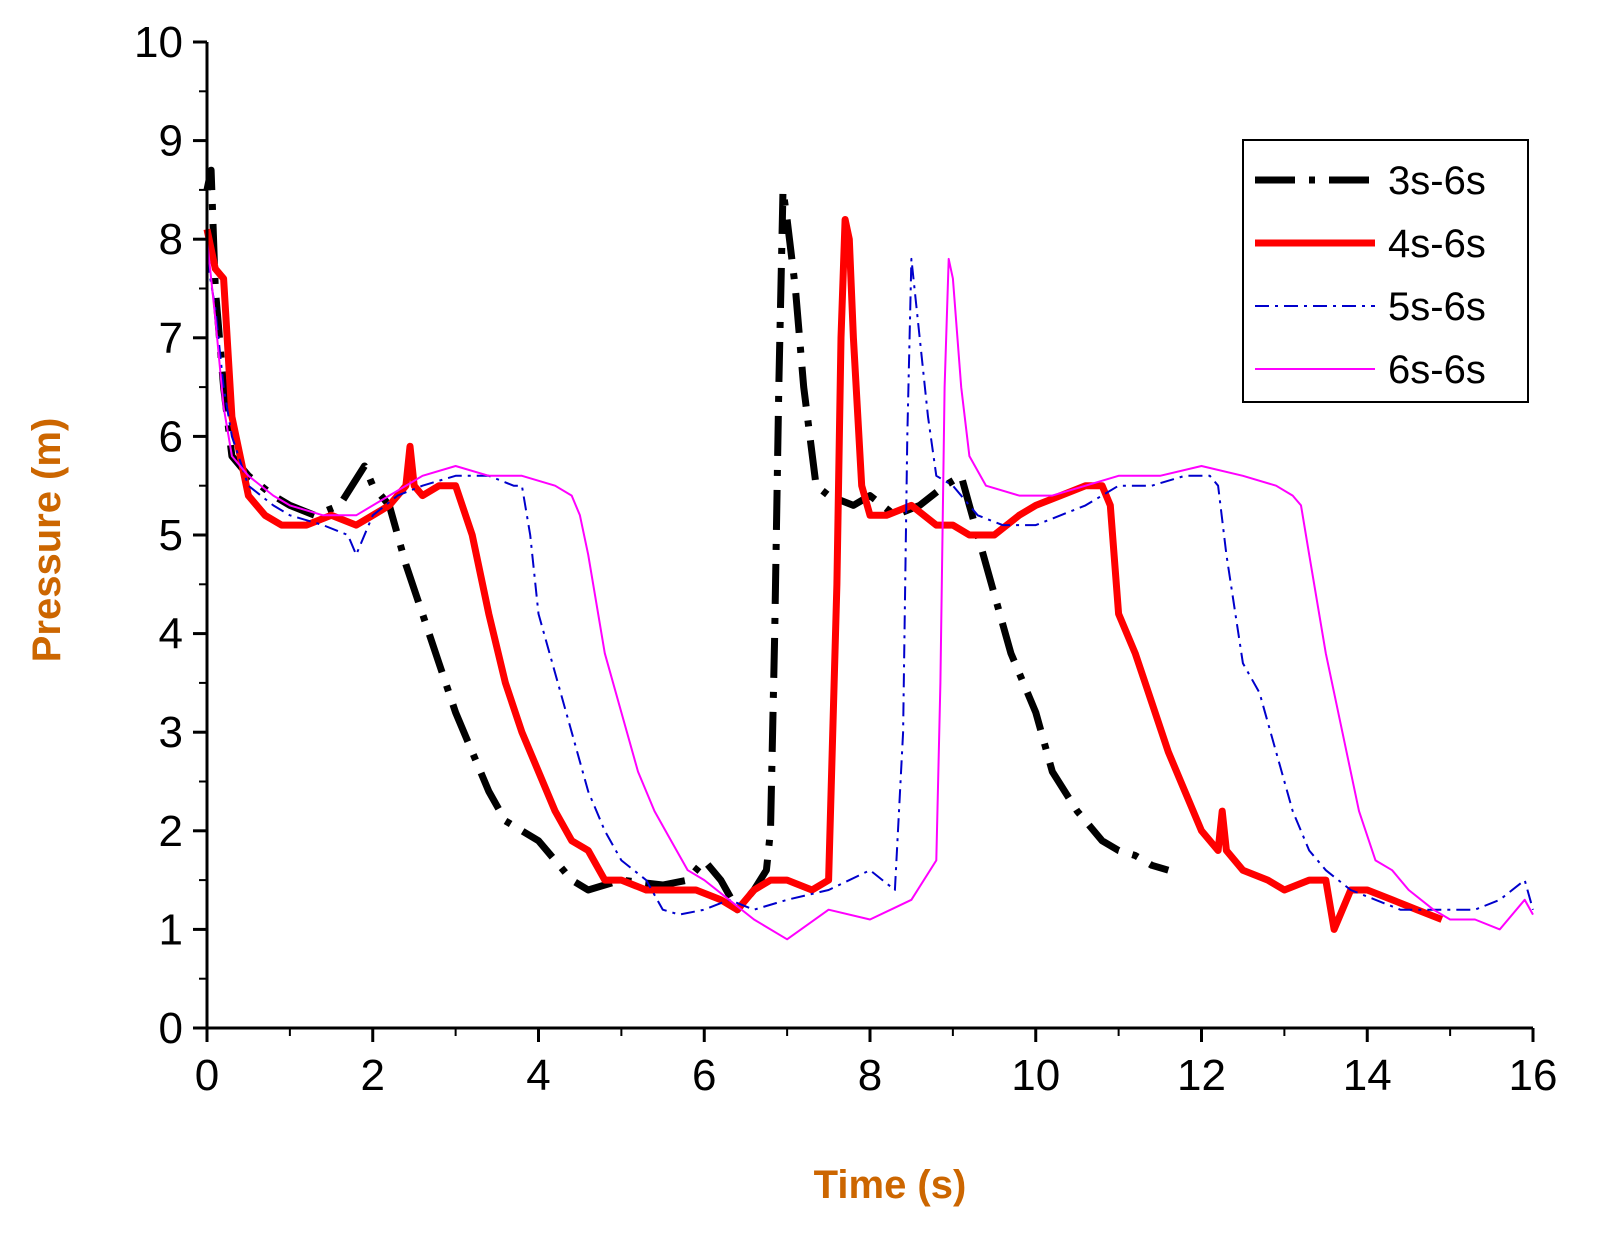  What do you see at coordinates (1367, 1075) in the screenshot?
I see `x-tick-label: 14` at bounding box center [1367, 1075].